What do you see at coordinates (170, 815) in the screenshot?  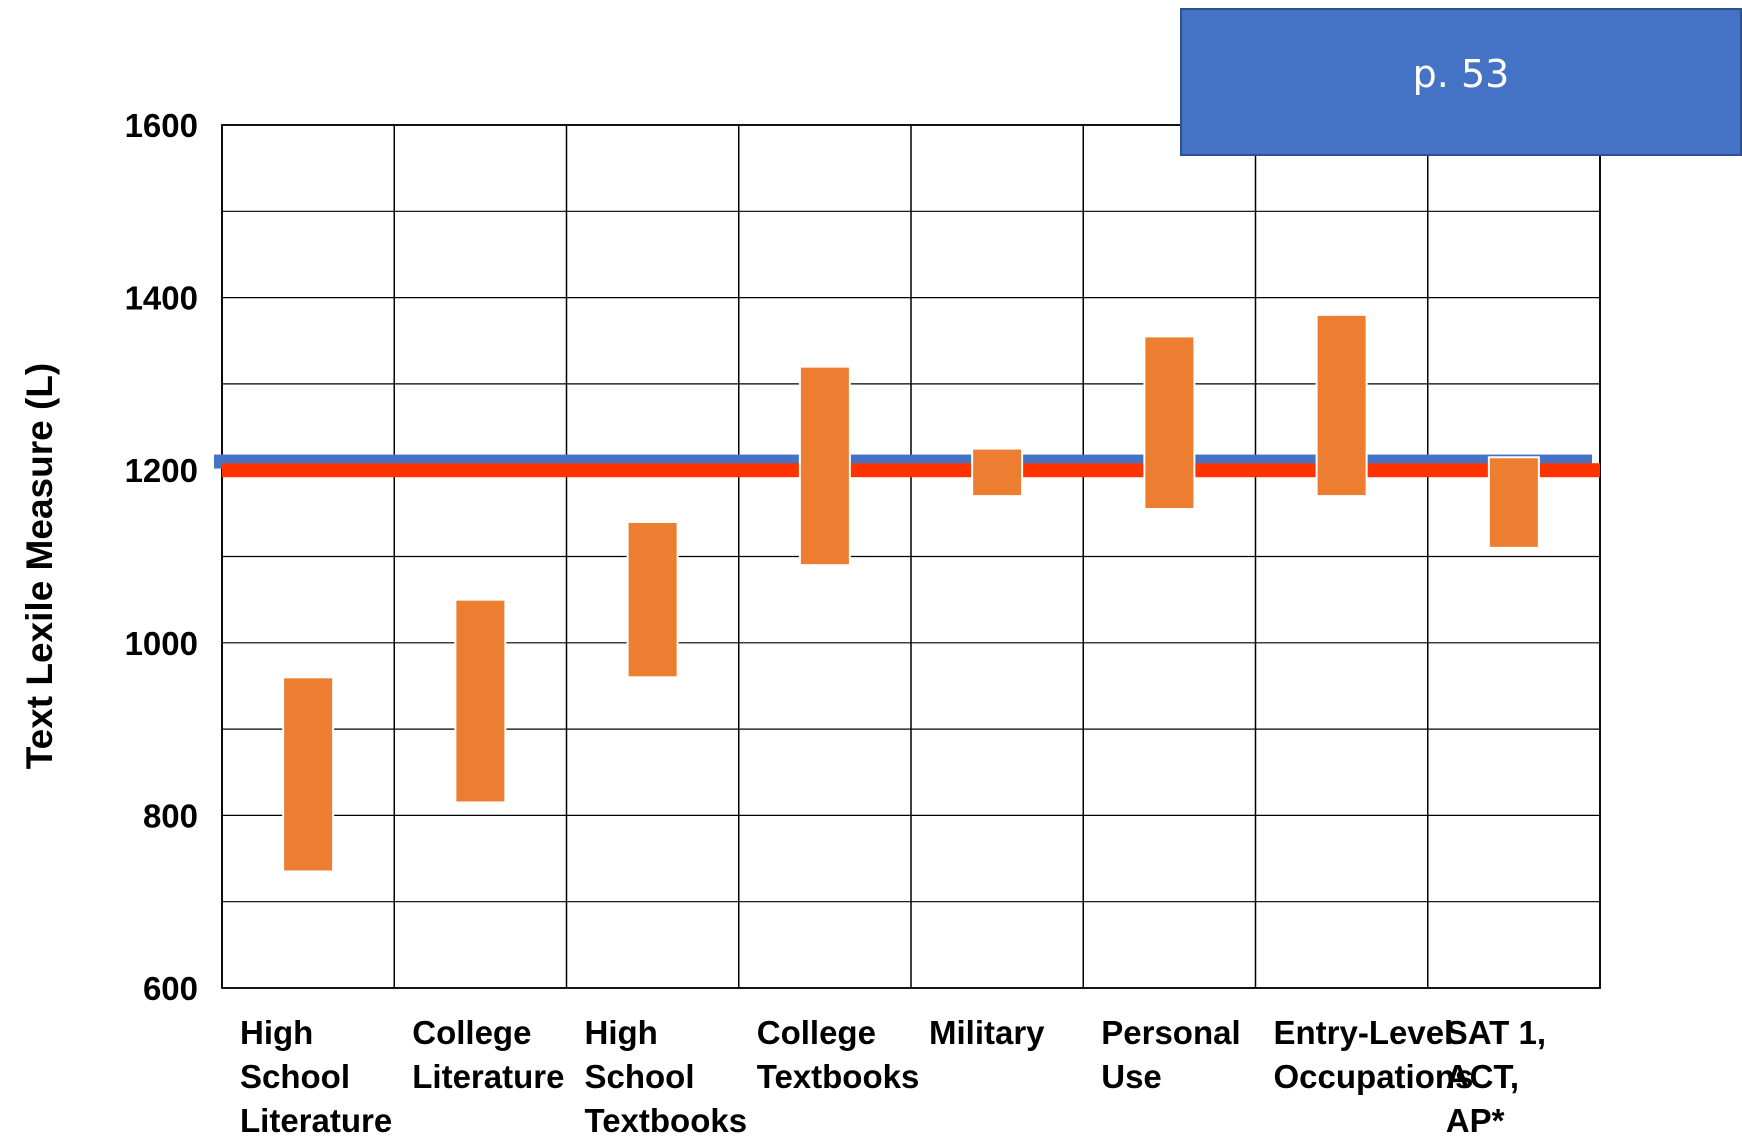 I see `y-tick-label: 800` at bounding box center [170, 815].